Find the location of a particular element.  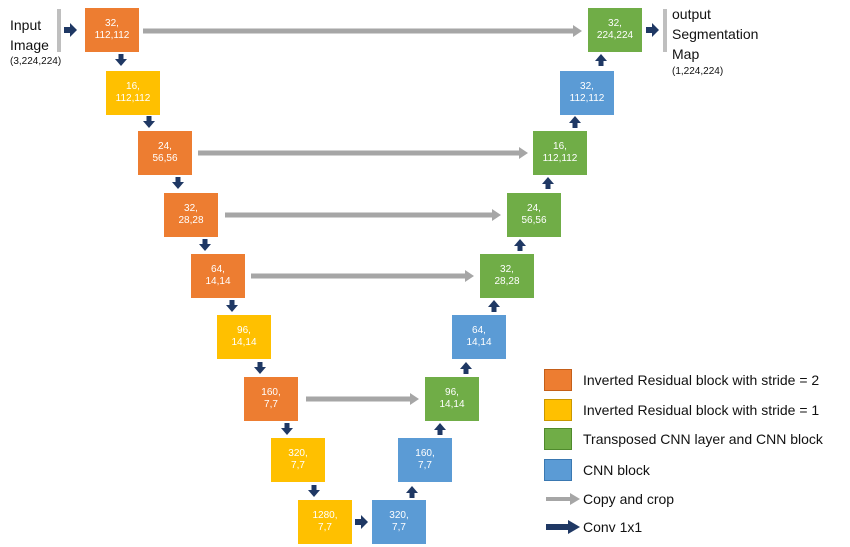

block-size: 56,56 is located at coordinates (534, 220).